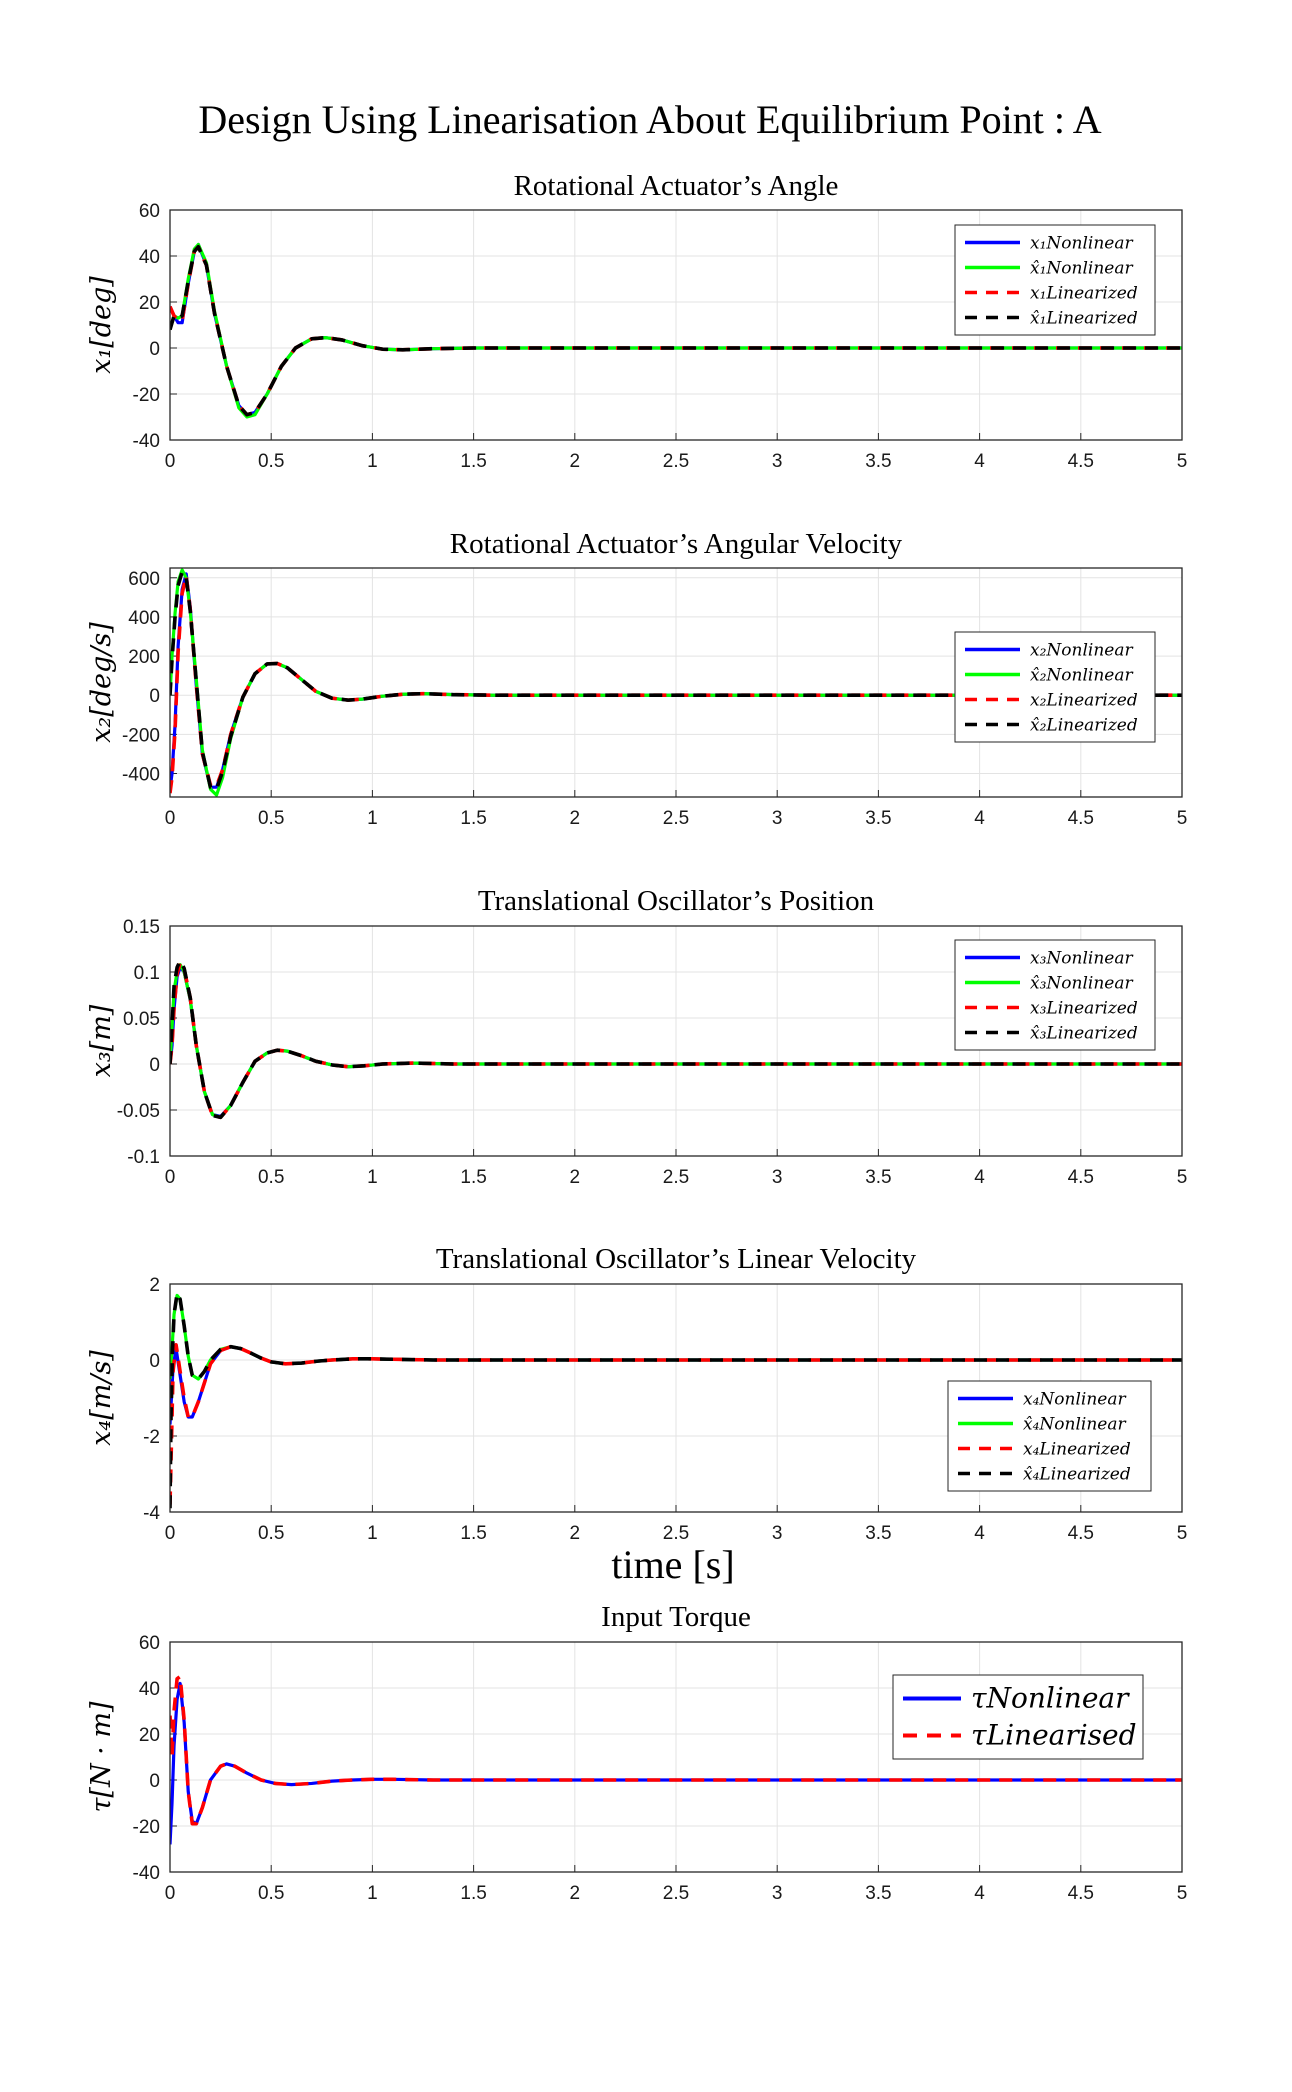 Image resolution: width=1292 pixels, height=2092 pixels. Describe the element at coordinates (676, 901) in the screenshot. I see `chart-title: Translational Oscillator’s Position` at that location.